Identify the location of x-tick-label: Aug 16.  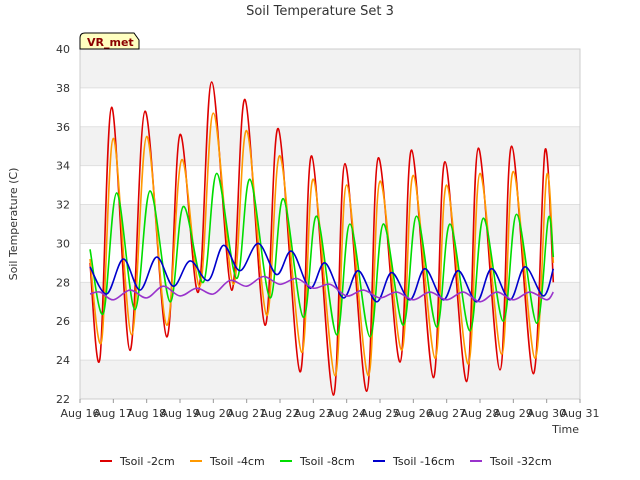
(80, 413).